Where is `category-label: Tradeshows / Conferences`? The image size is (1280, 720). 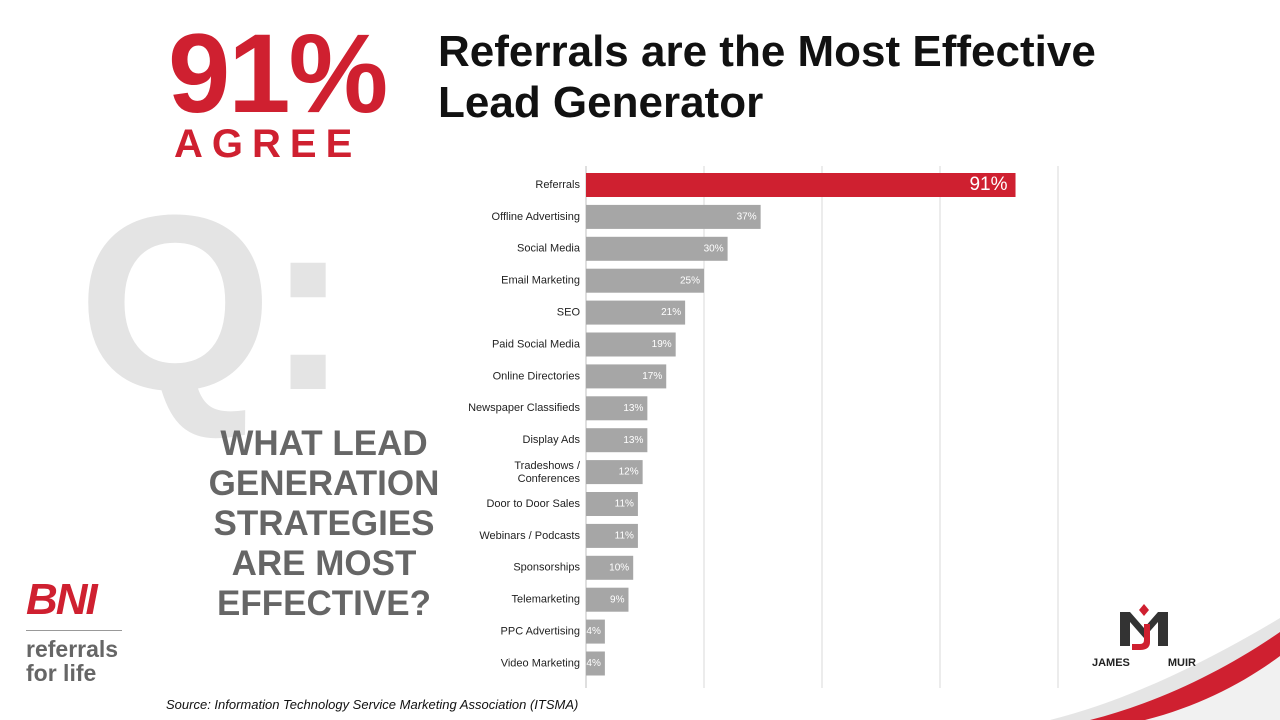 category-label: Tradeshows / Conferences is located at coordinates (547, 472).